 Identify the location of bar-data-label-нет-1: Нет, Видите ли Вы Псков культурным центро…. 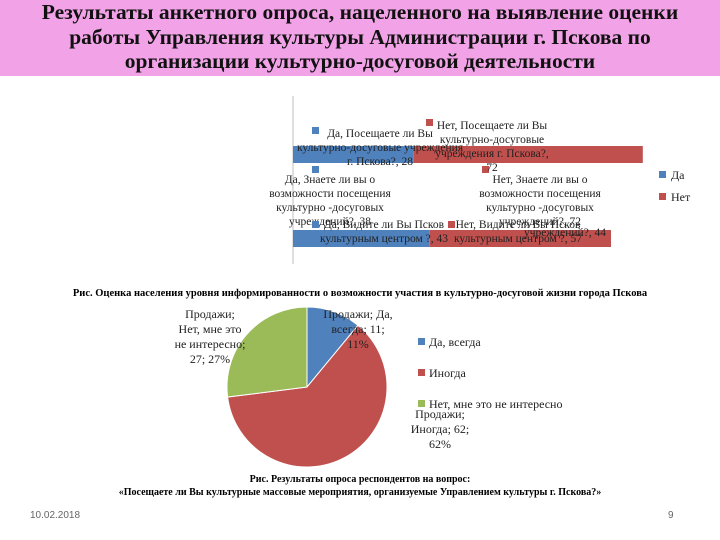
(518, 232).